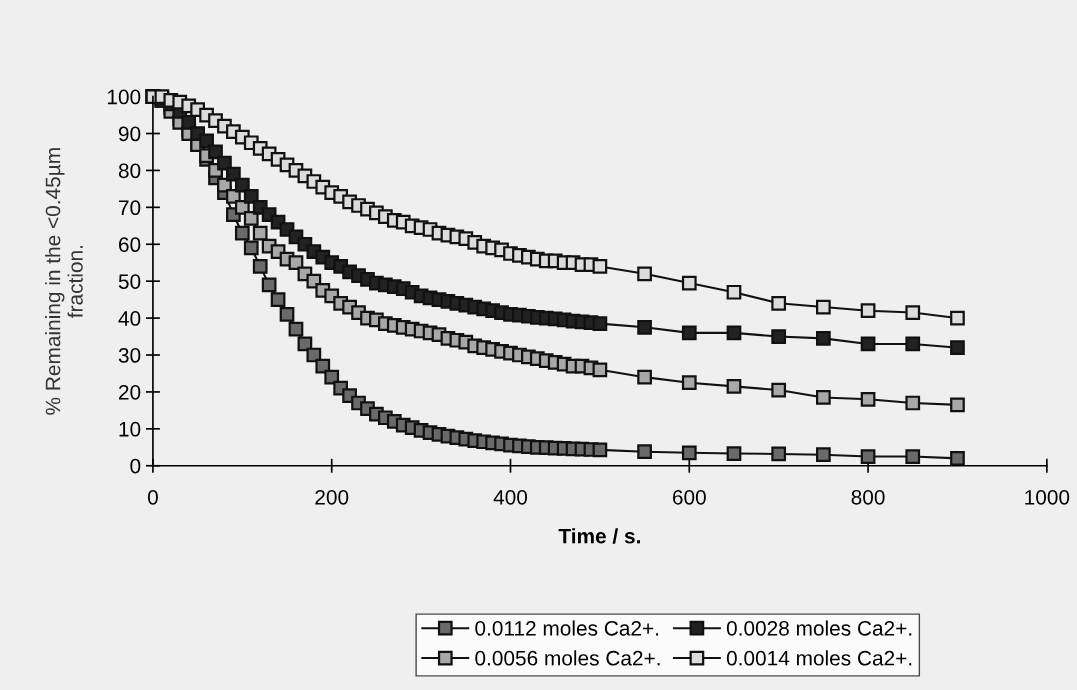  What do you see at coordinates (130, 208) in the screenshot?
I see `y-tick-label: 70` at bounding box center [130, 208].